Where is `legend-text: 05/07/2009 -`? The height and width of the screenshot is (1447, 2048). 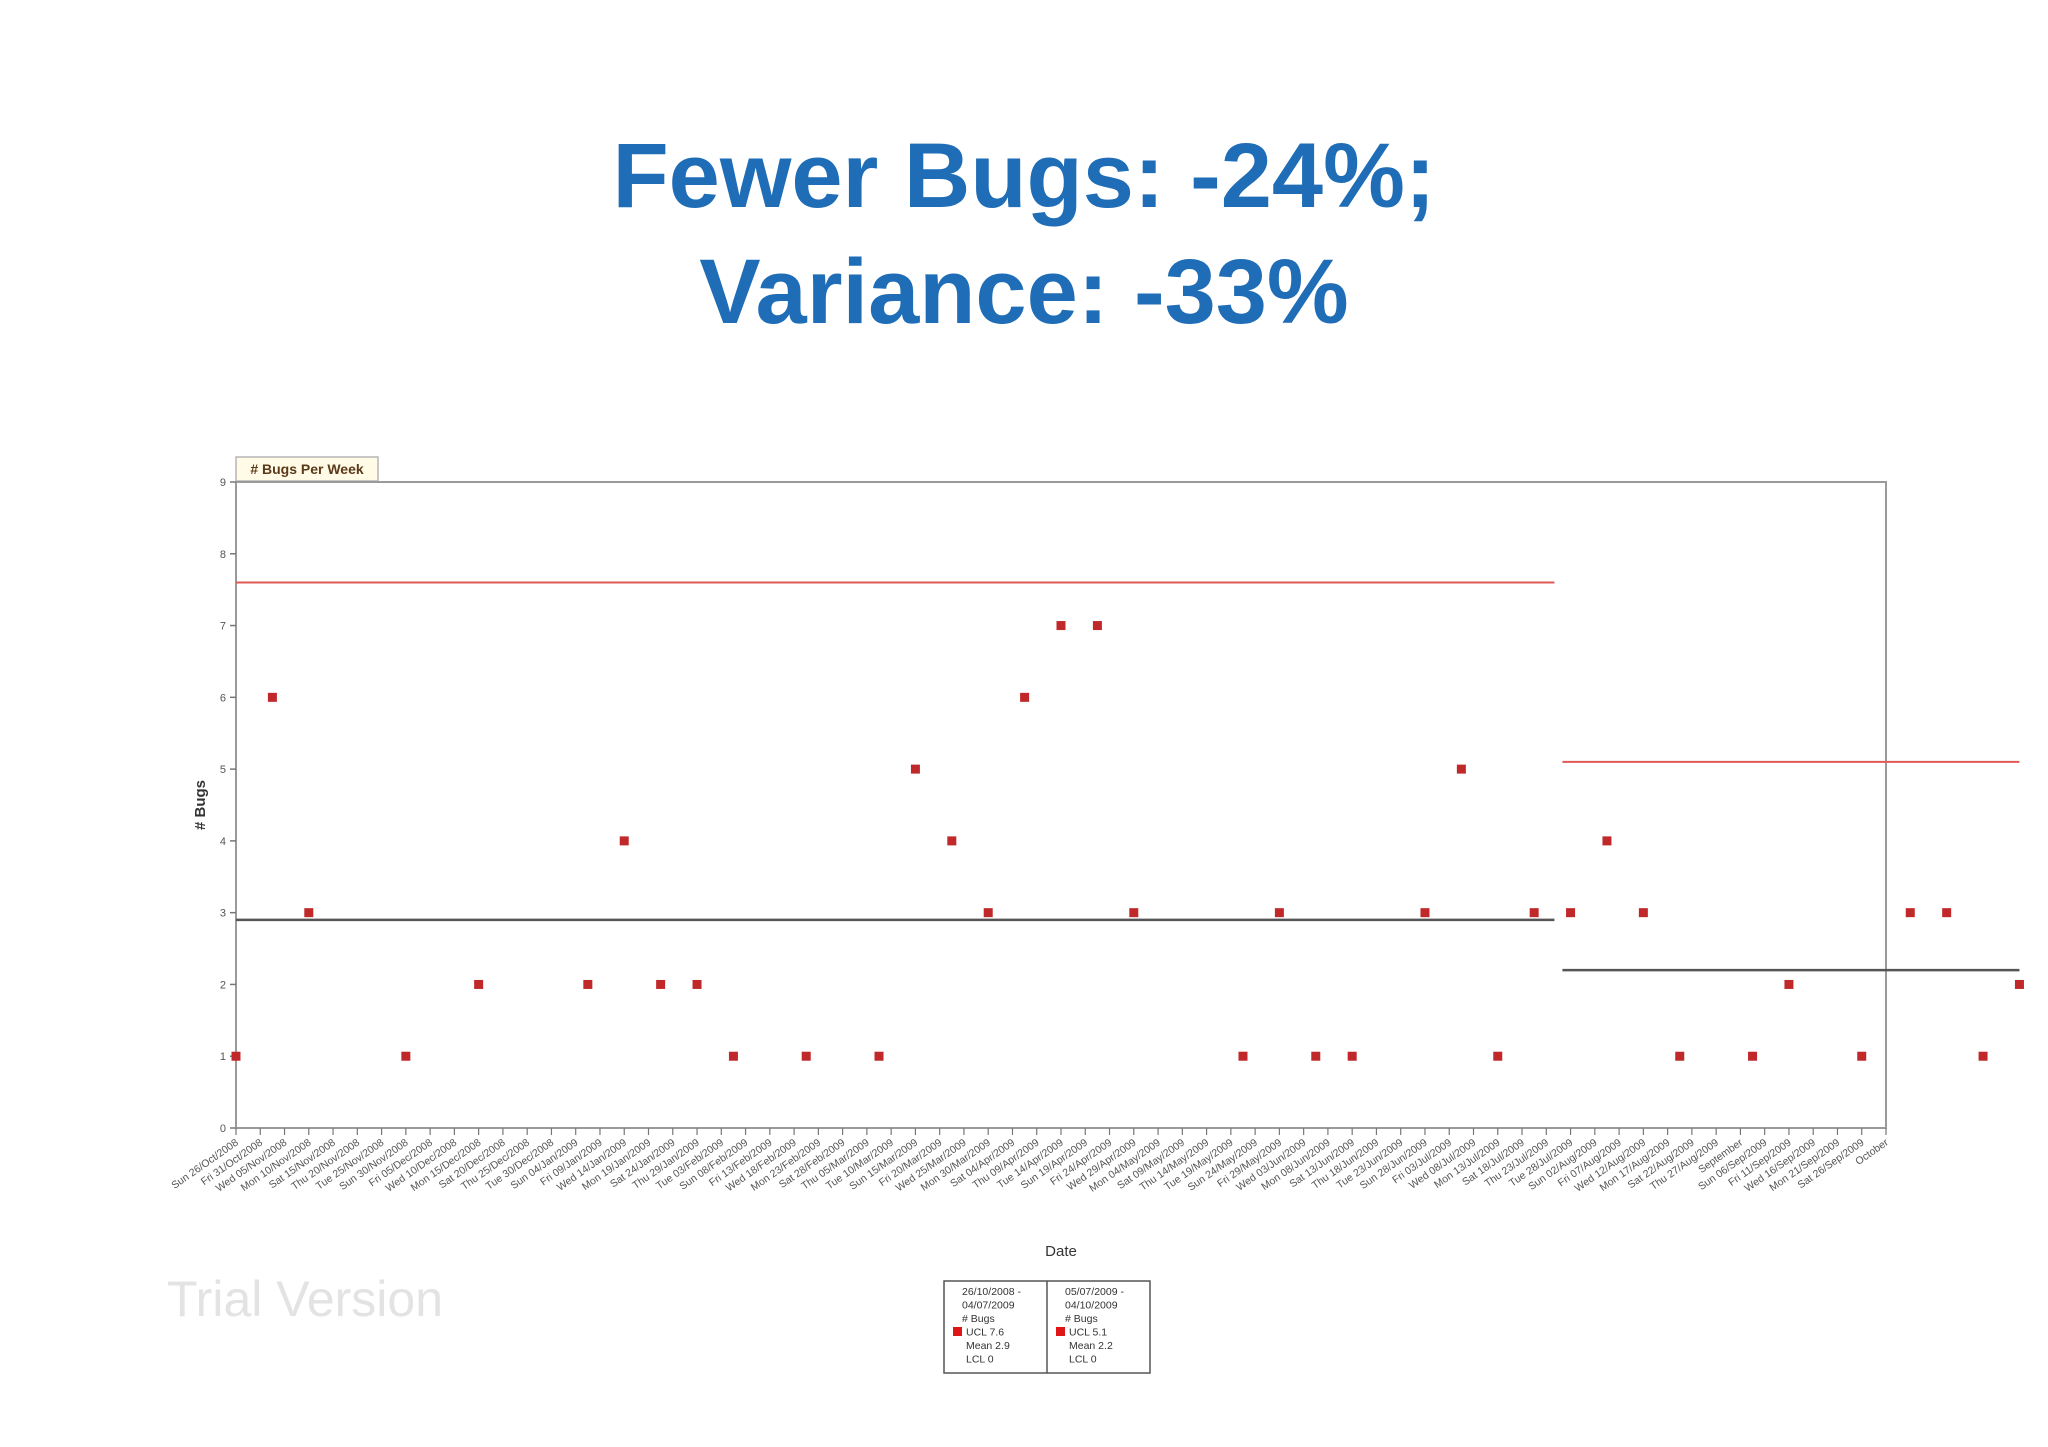 legend-text: 05/07/2009 - is located at coordinates (1094, 1292).